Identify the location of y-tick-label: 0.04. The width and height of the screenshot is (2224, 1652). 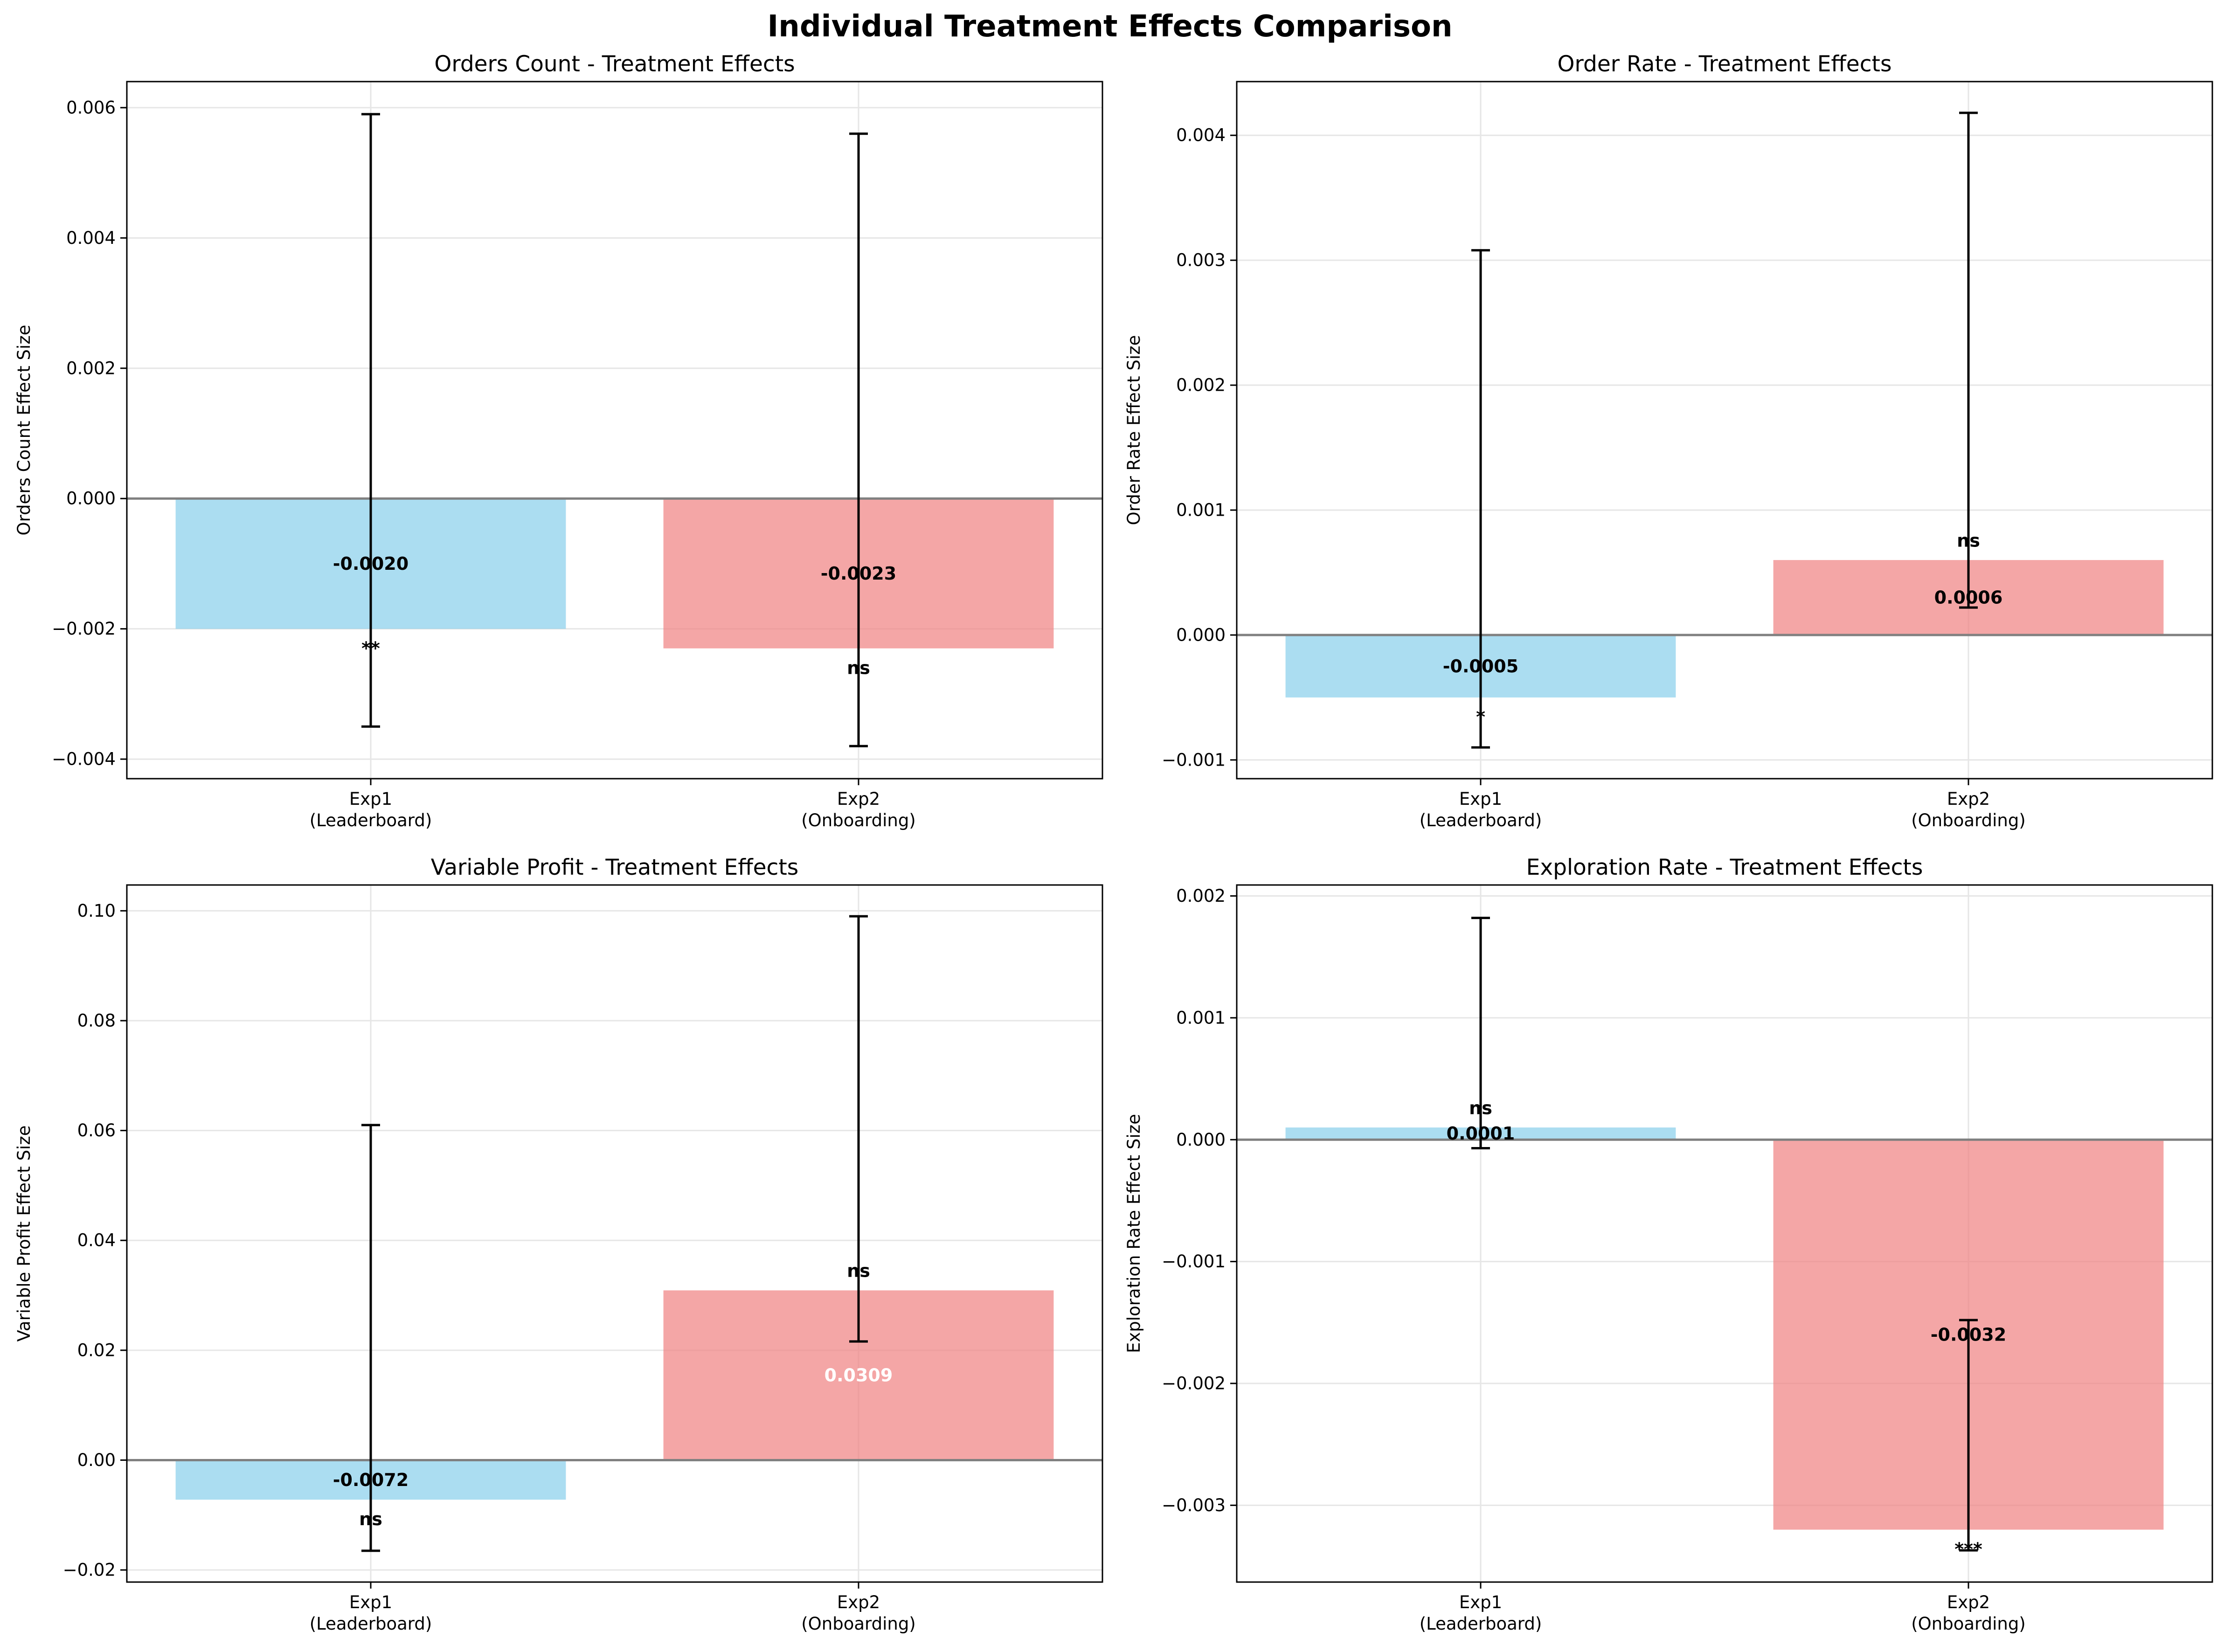
(96, 1240).